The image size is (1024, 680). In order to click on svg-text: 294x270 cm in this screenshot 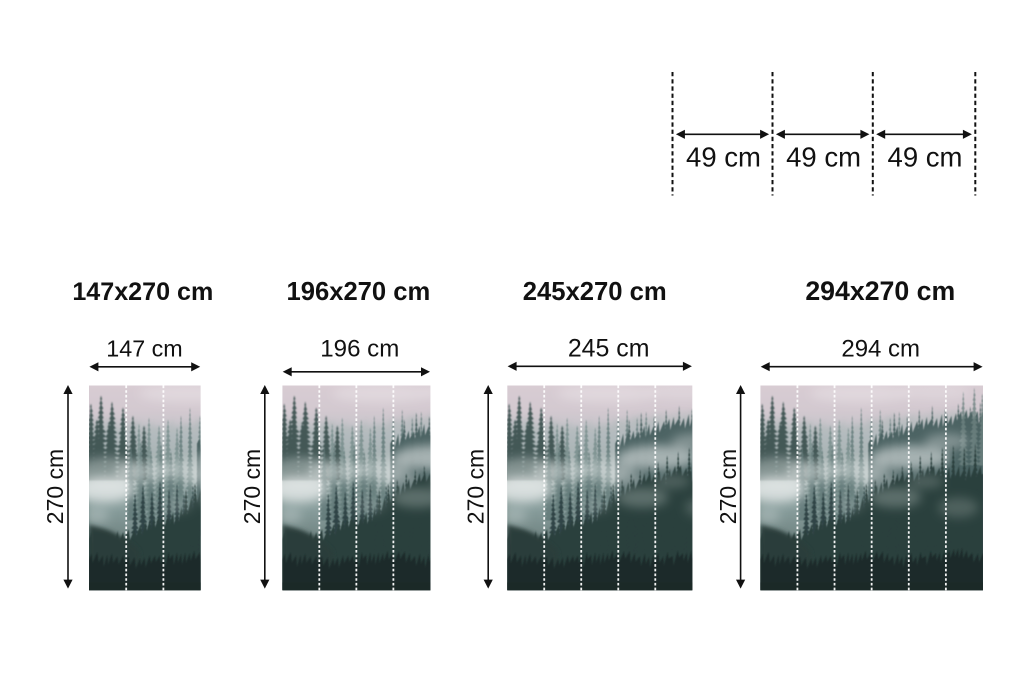, I will do `click(880, 291)`.